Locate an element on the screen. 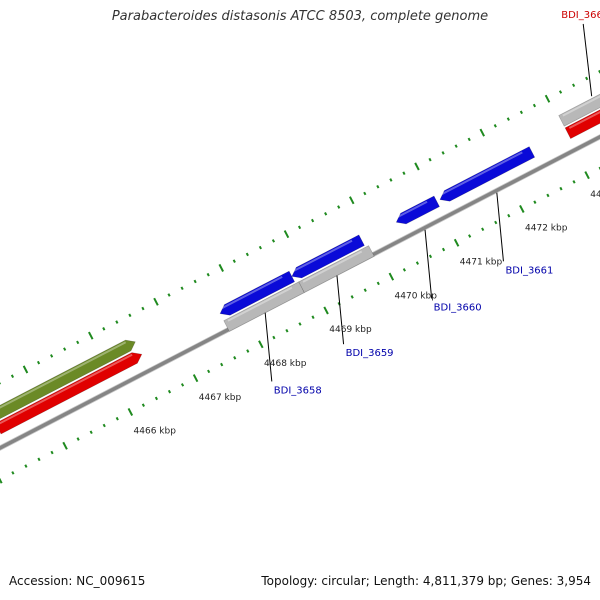 The width and height of the screenshot is (600, 600). gene-label-bdi_3660: BDI_3660 is located at coordinates (458, 308).